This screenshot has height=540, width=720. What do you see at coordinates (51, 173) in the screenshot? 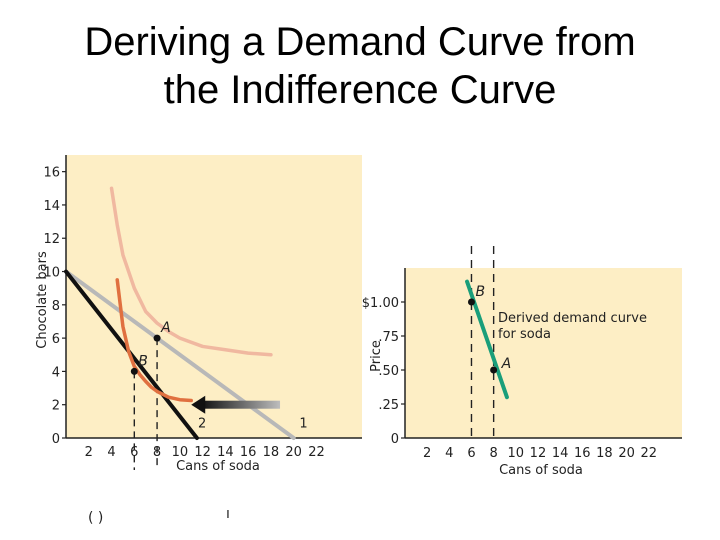
I see `left-y-tick-label: 16` at bounding box center [51, 173].